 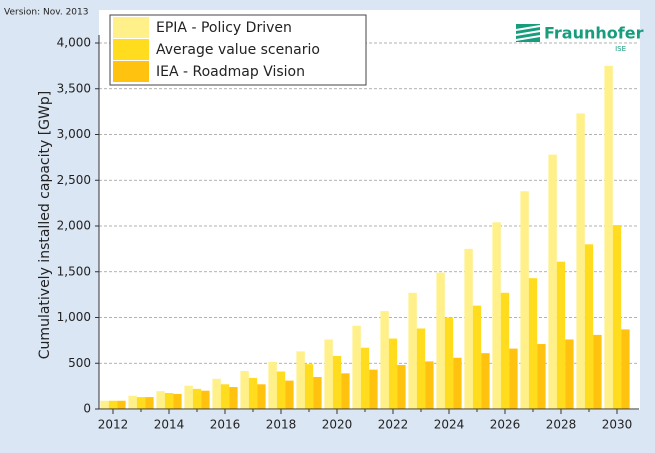 I want to click on y-tick-label: 1,000, so click(x=74, y=317).